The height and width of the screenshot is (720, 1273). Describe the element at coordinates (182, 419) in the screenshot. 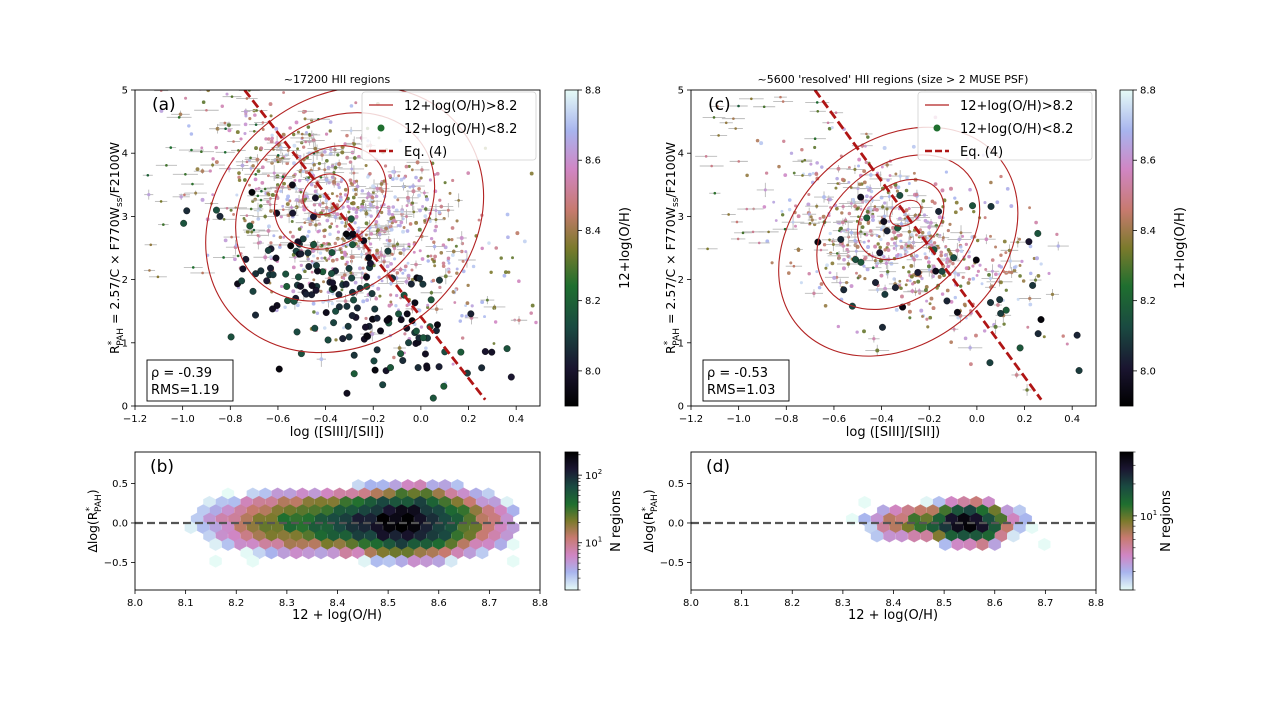

I see `x-tick-label-a: −1.0` at that location.